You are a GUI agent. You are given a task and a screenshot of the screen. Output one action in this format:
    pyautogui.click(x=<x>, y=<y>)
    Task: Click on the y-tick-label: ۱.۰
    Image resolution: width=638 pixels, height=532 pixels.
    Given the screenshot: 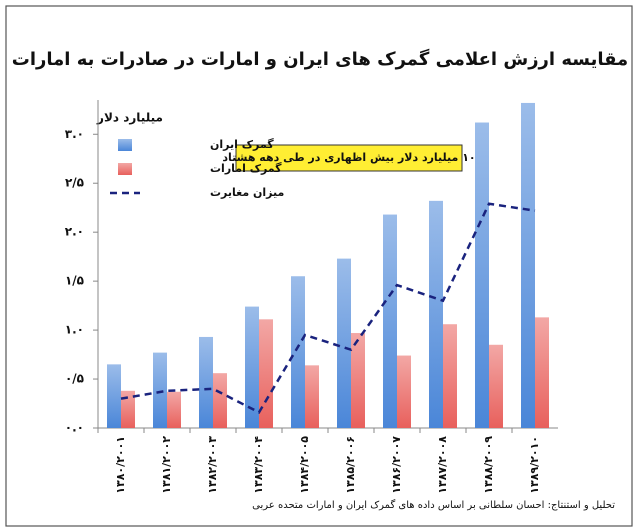 What is the action you would take?
    pyautogui.click(x=74, y=330)
    